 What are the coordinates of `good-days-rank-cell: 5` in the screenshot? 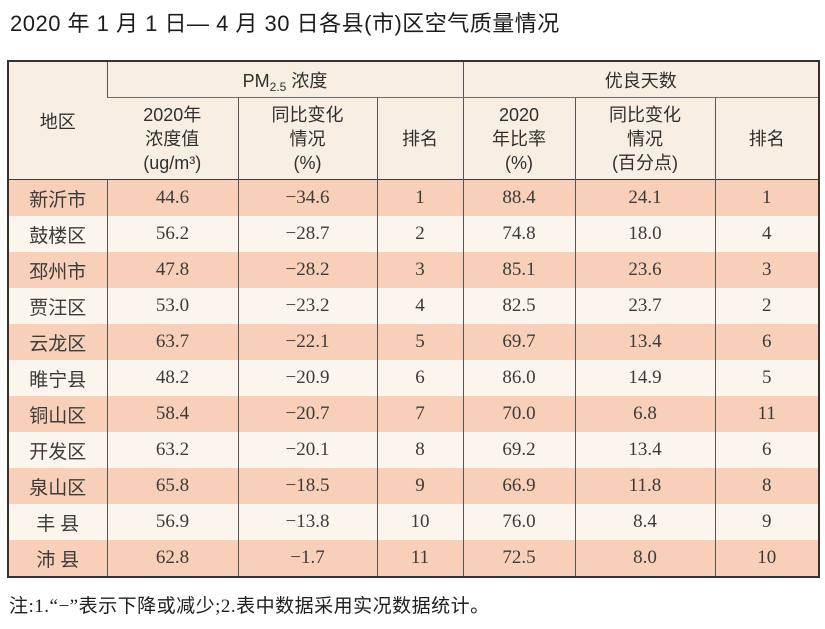 It's located at (766, 378).